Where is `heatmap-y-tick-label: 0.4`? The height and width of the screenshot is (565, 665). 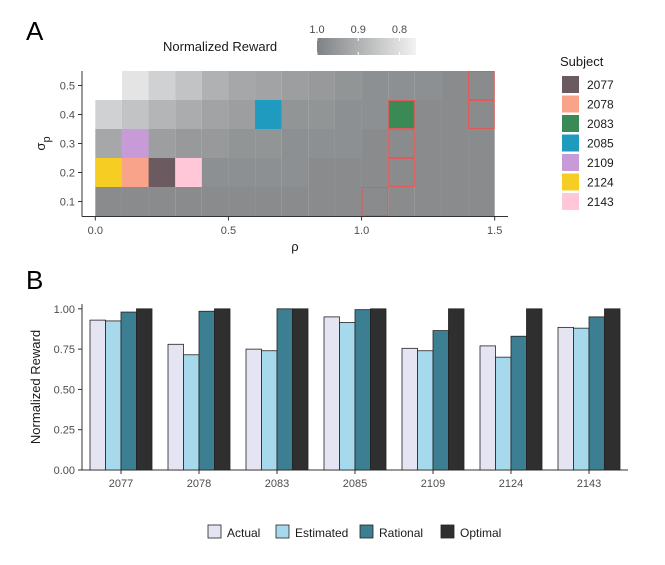 heatmap-y-tick-label: 0.4 is located at coordinates (67, 116).